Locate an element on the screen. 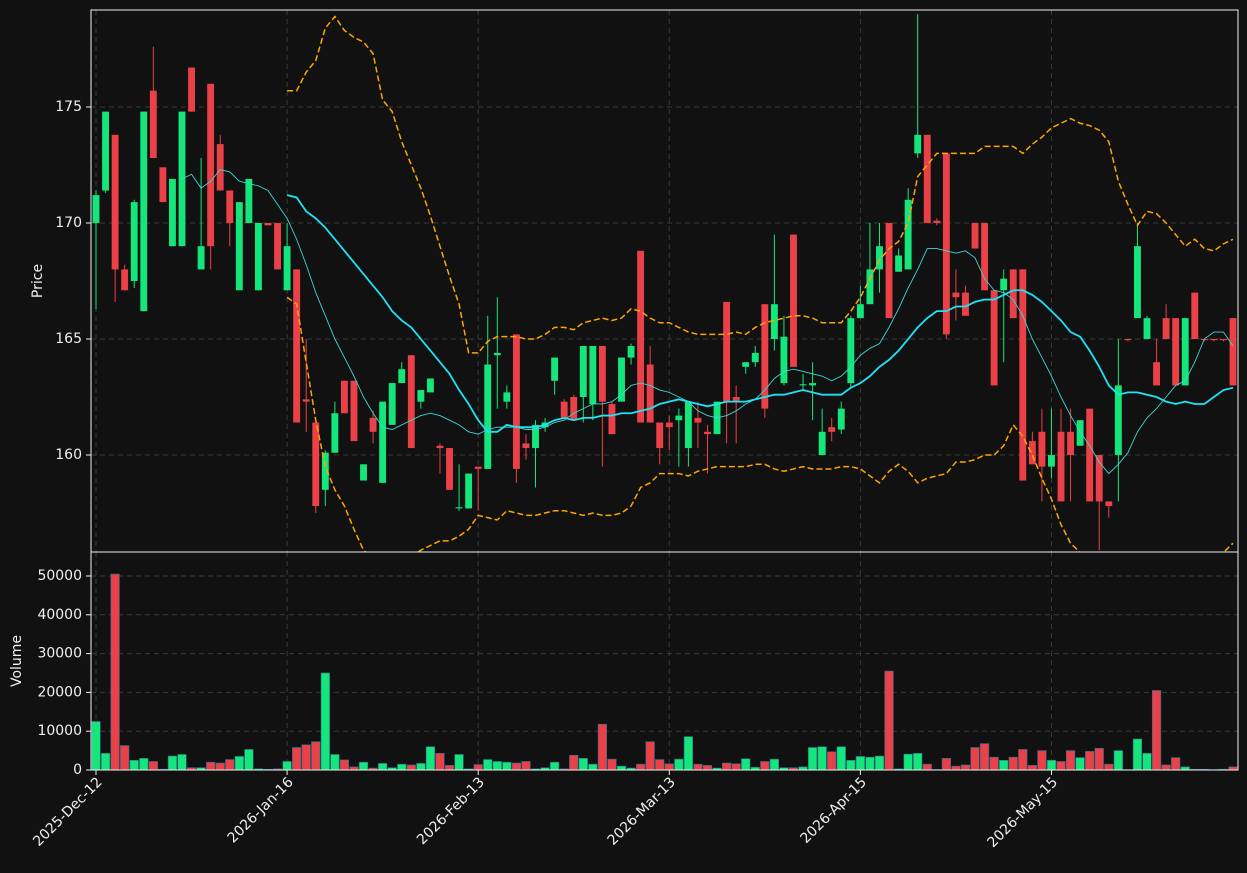 This screenshot has height=873, width=1247. y-tick-label: 20000 is located at coordinates (59, 692).